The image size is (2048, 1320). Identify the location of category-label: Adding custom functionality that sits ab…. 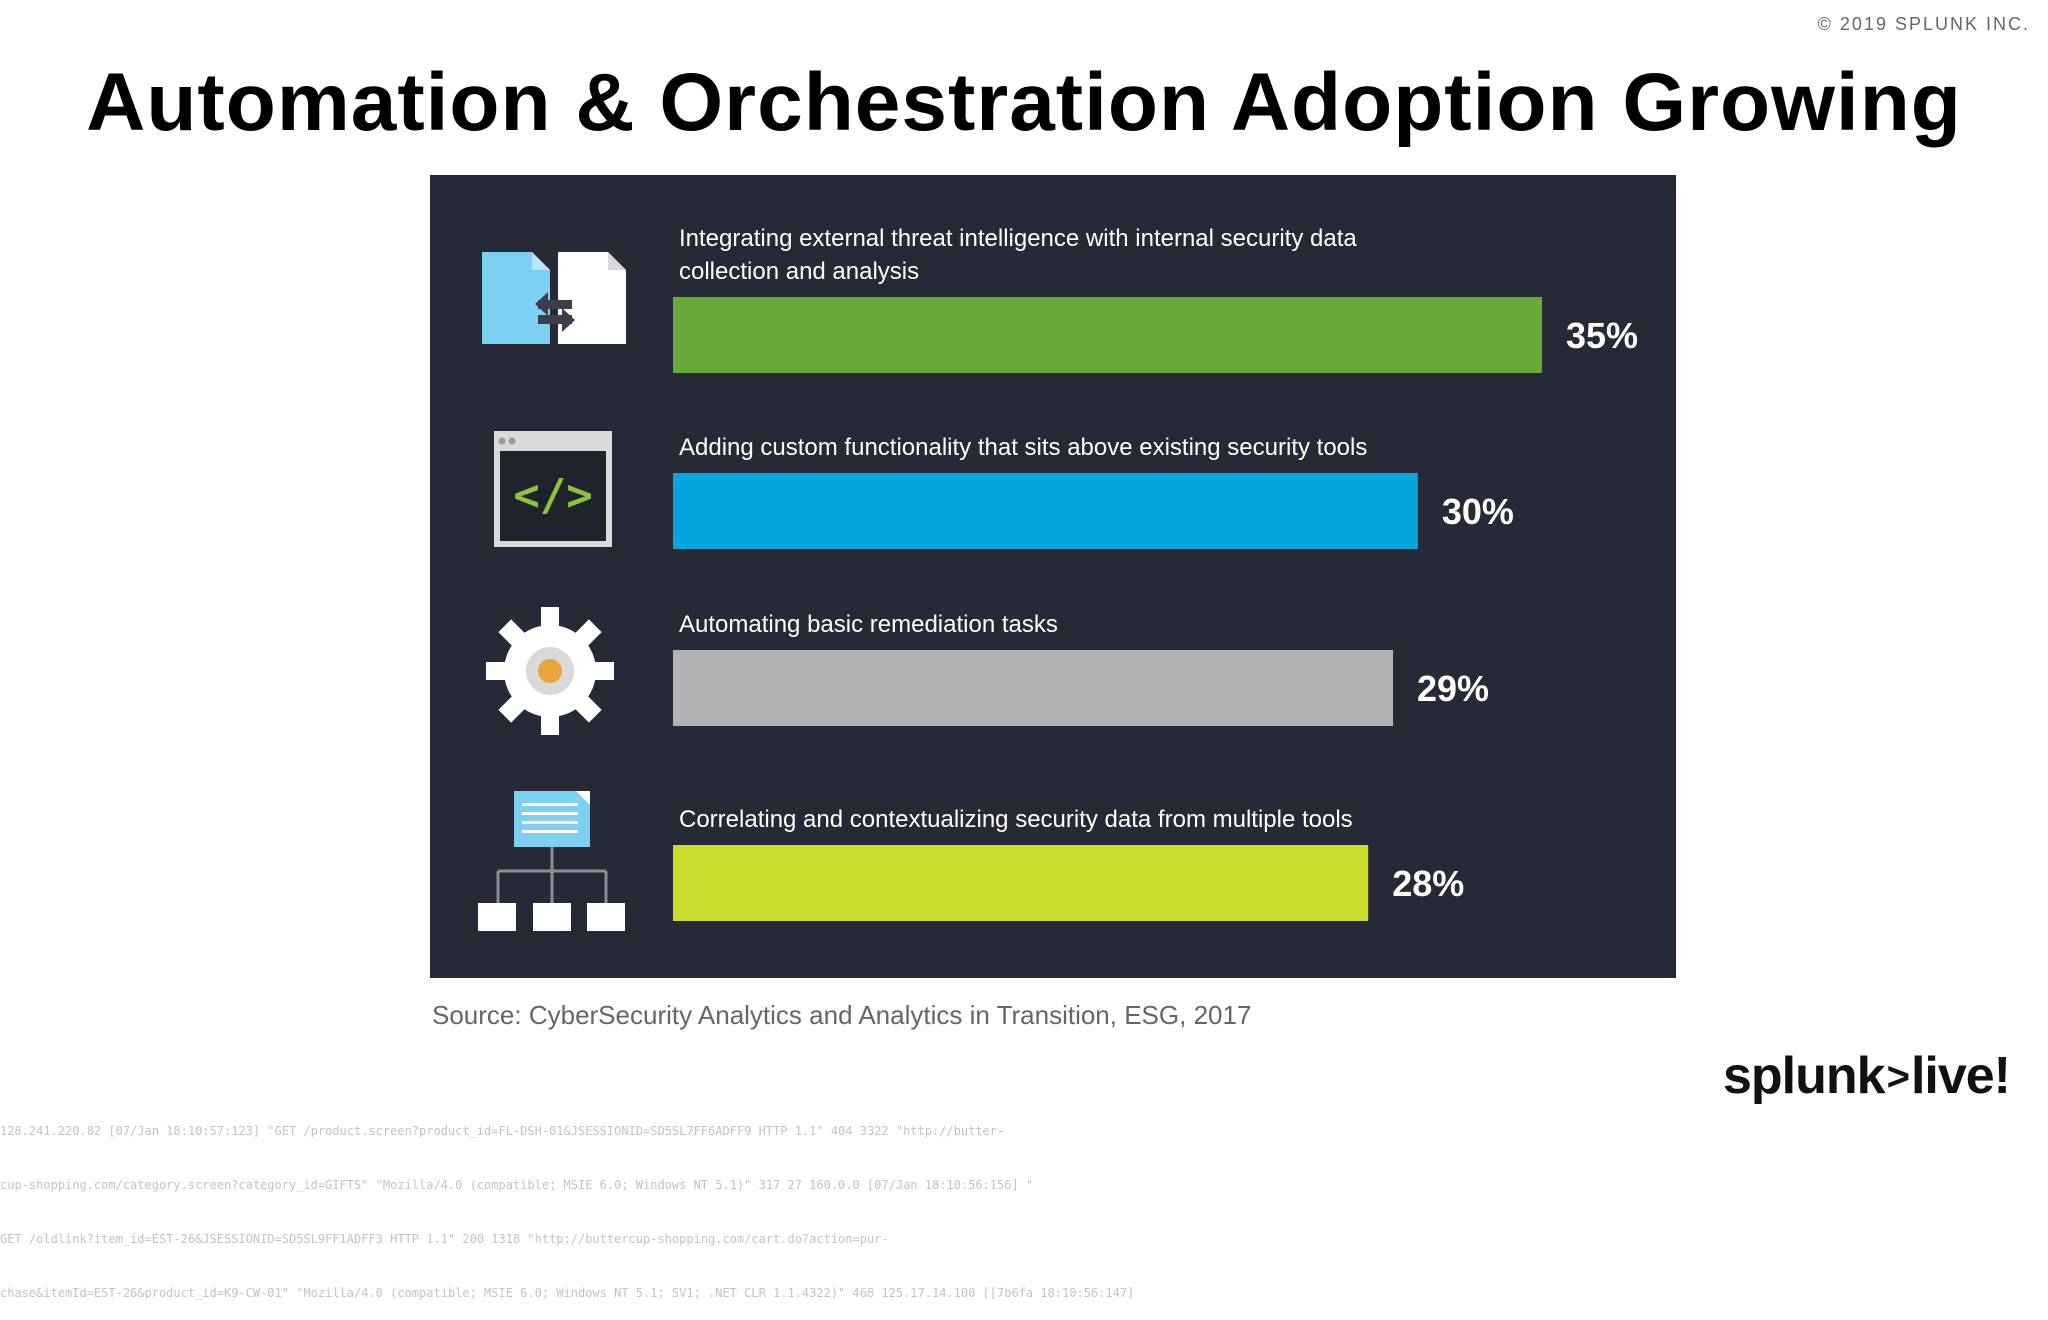
(1023, 447).